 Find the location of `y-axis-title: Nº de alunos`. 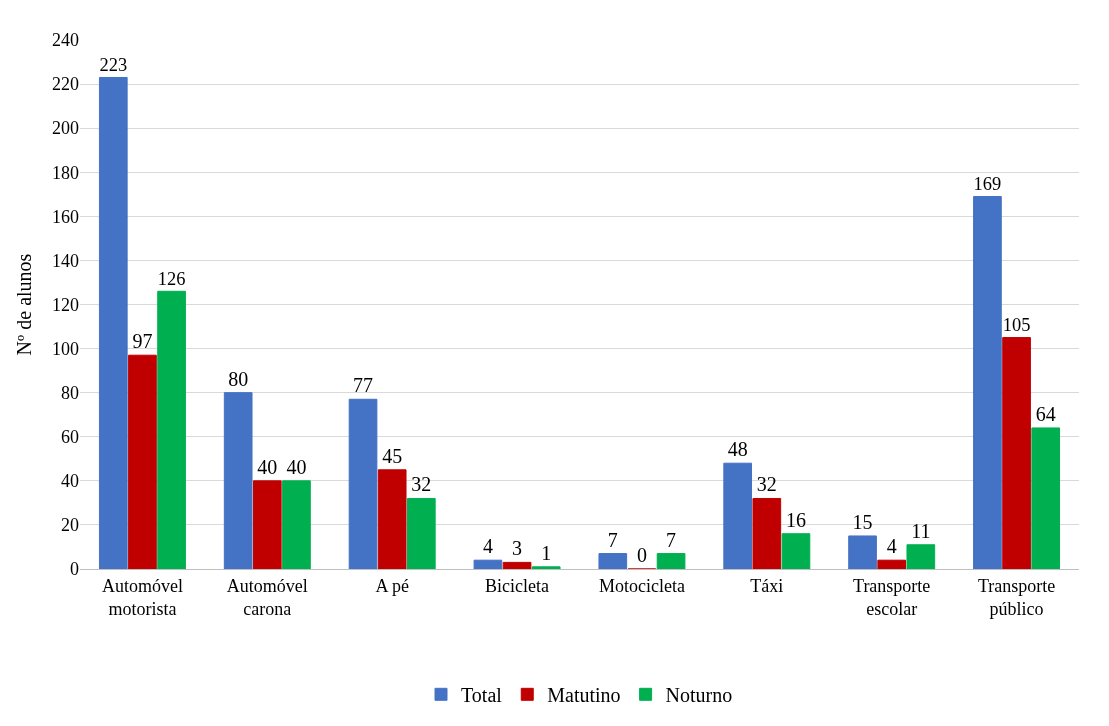

y-axis-title: Nº de alunos is located at coordinates (23, 304).